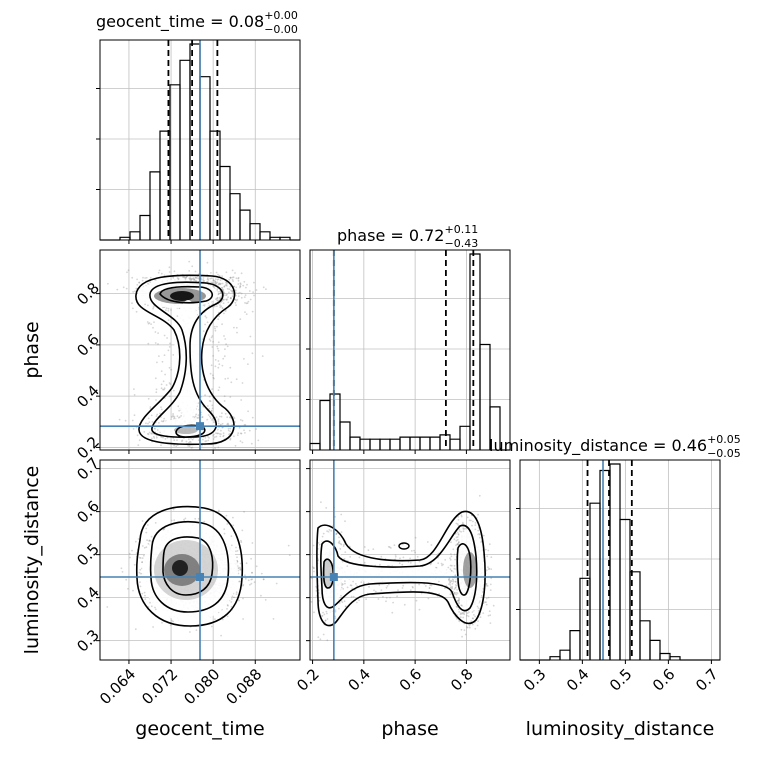  Describe the element at coordinates (150, 21) in the screenshot. I see `title-geocent-time-text: geocent_time` at that location.